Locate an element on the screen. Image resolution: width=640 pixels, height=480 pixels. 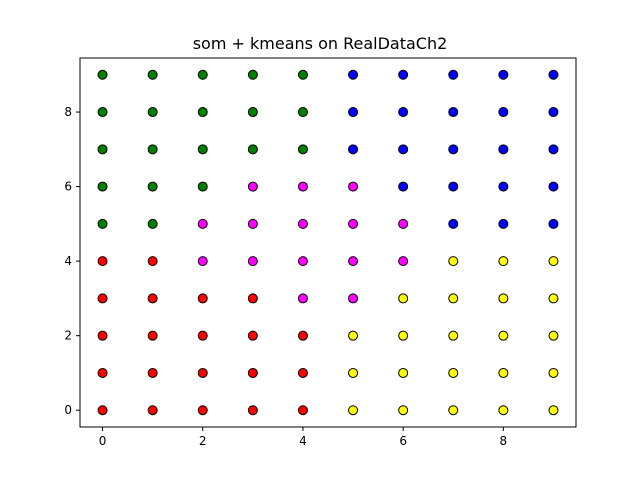
x-tick-label: 4 is located at coordinates (303, 441).